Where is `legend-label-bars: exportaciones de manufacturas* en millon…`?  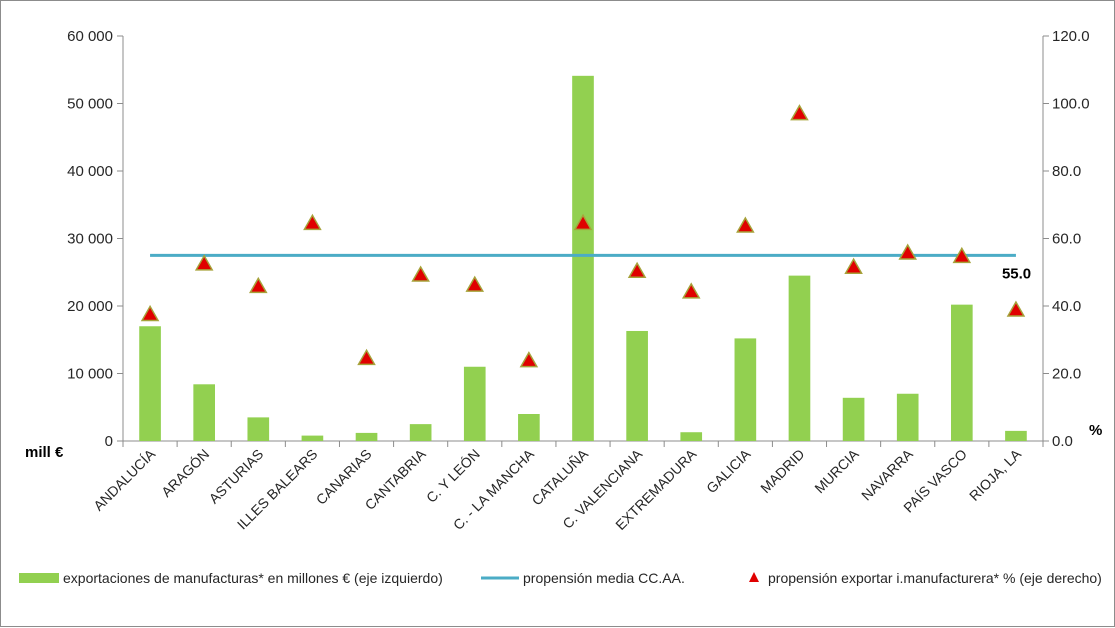 legend-label-bars: exportaciones de manufacturas* en millon… is located at coordinates (253, 578).